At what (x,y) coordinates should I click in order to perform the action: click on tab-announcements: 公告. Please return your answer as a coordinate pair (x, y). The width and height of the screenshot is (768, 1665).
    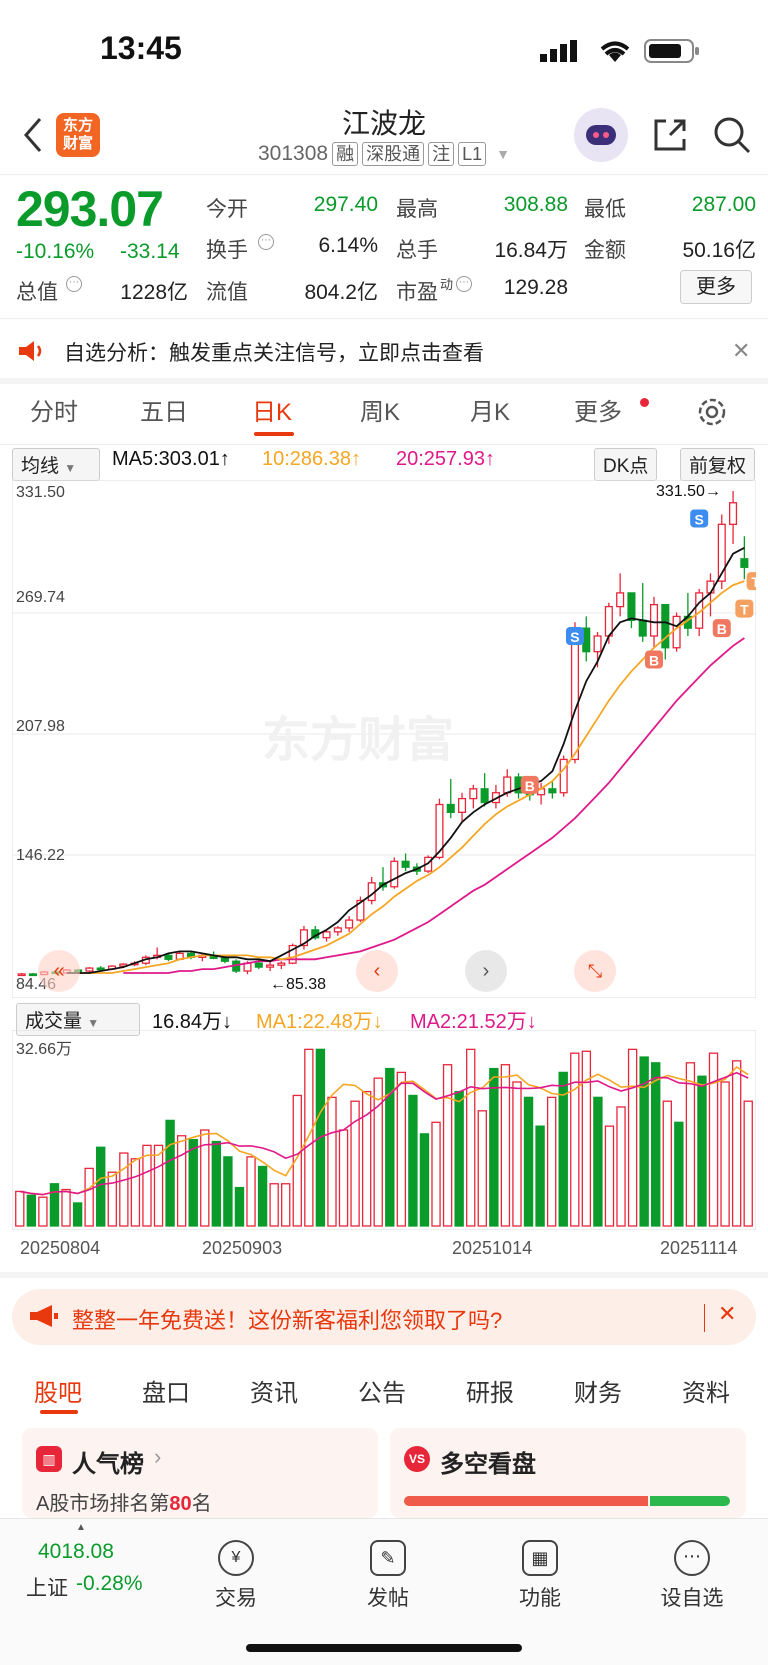
    Looking at the image, I should click on (382, 1393).